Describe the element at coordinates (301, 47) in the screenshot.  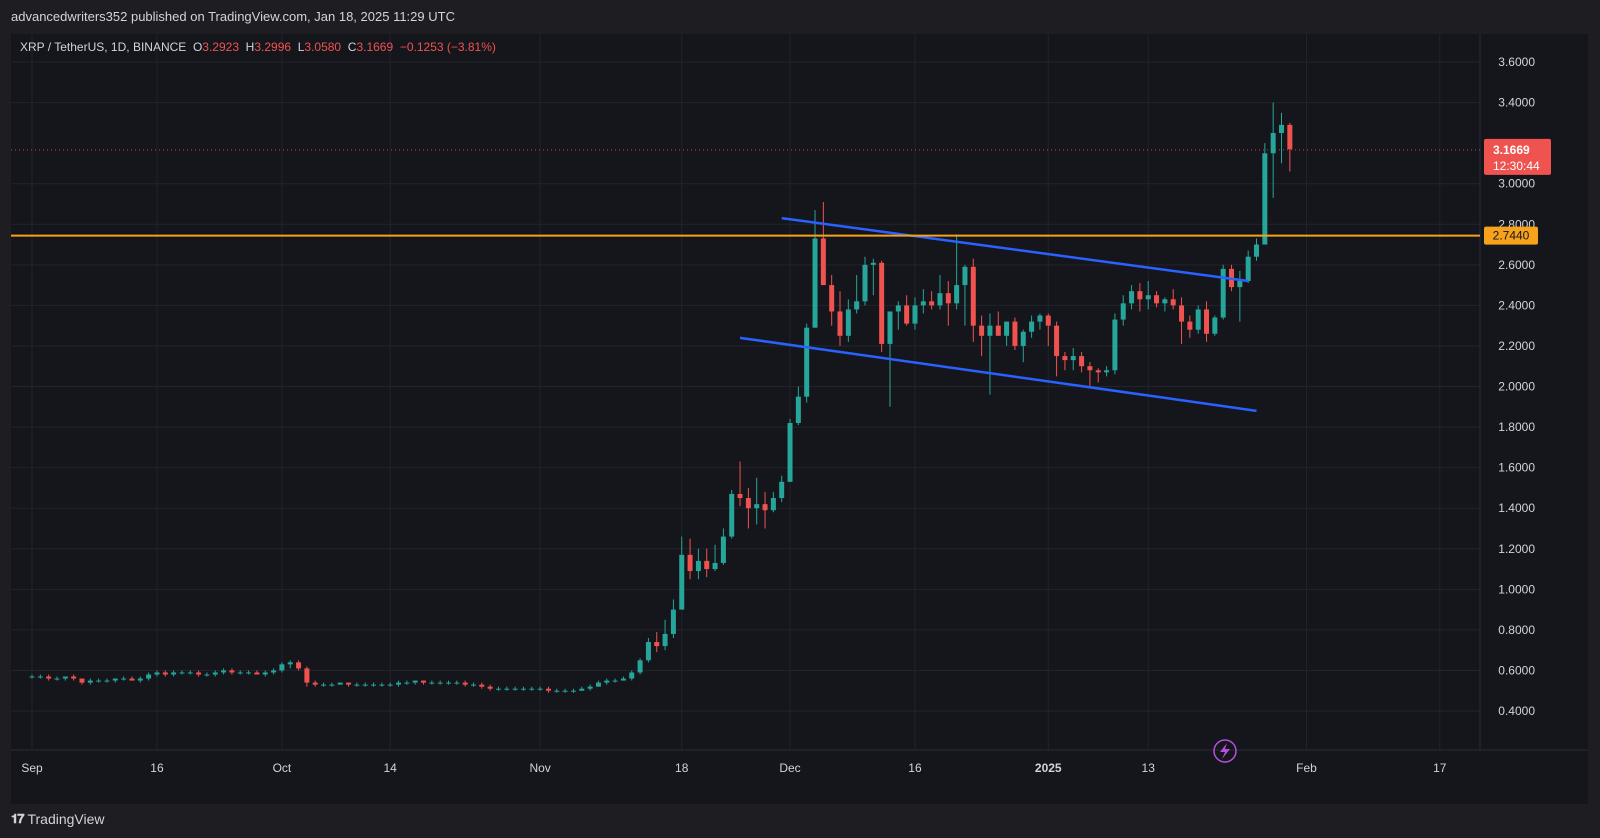
I see `legend-part: L` at that location.